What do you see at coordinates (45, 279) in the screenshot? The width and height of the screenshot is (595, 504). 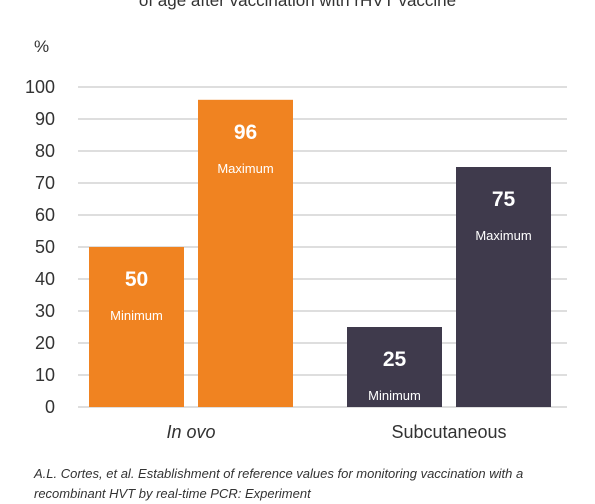 I see `y-tick-label: 40` at bounding box center [45, 279].